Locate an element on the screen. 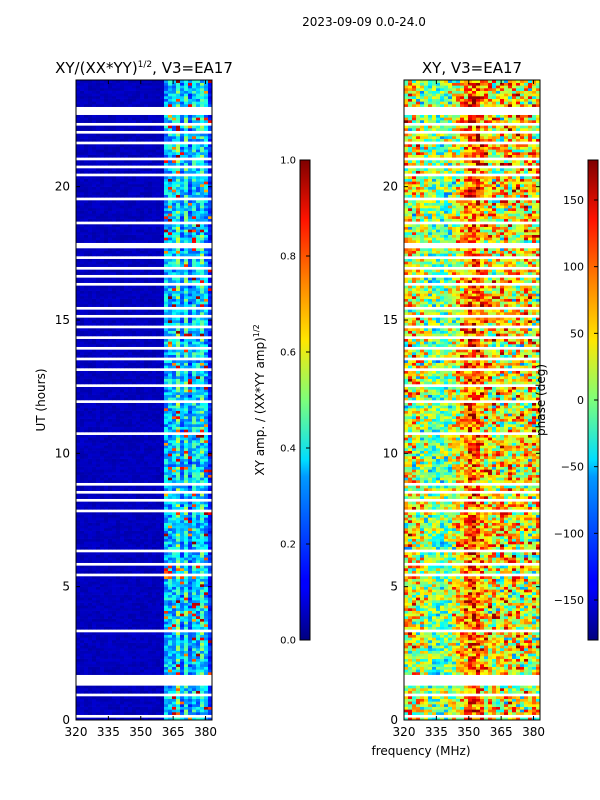  left-data-gap is located at coordinates (144, 337).